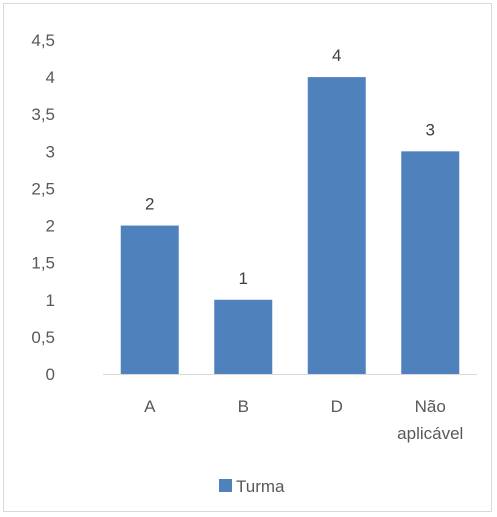 The image size is (497, 517). What do you see at coordinates (50, 374) in the screenshot?
I see `y-tick-label: 0` at bounding box center [50, 374].